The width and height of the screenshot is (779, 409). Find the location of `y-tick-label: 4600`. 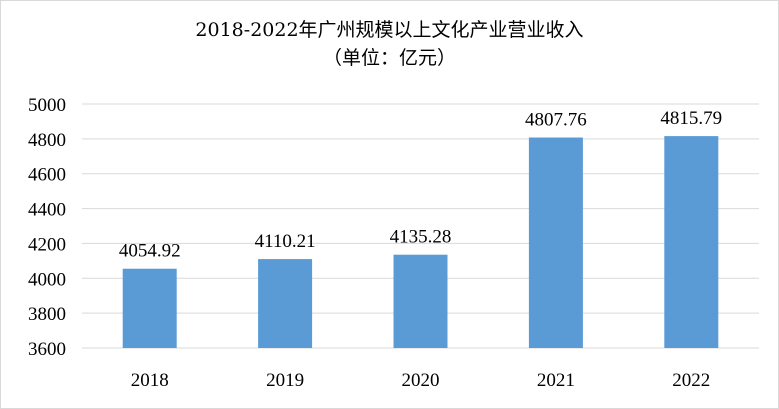

y-tick-label: 4600 is located at coordinates (47, 175).